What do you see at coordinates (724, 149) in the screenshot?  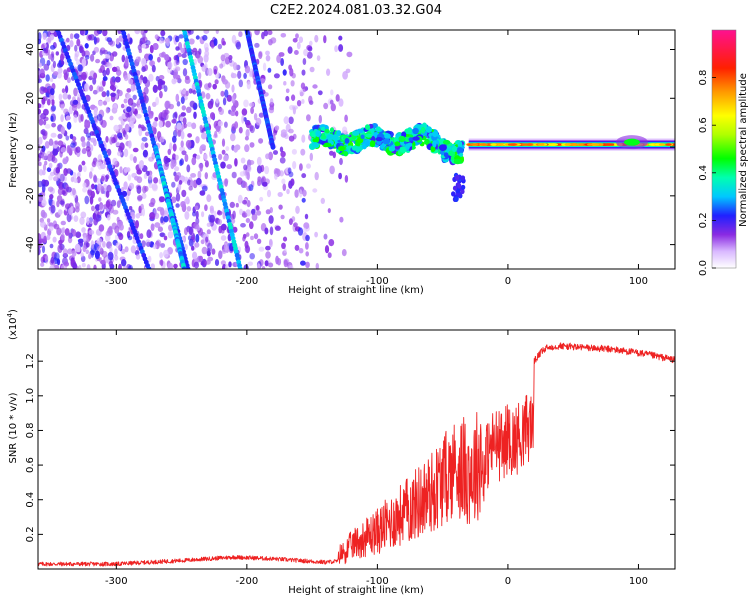 I see `colorbar-frame` at bounding box center [724, 149].